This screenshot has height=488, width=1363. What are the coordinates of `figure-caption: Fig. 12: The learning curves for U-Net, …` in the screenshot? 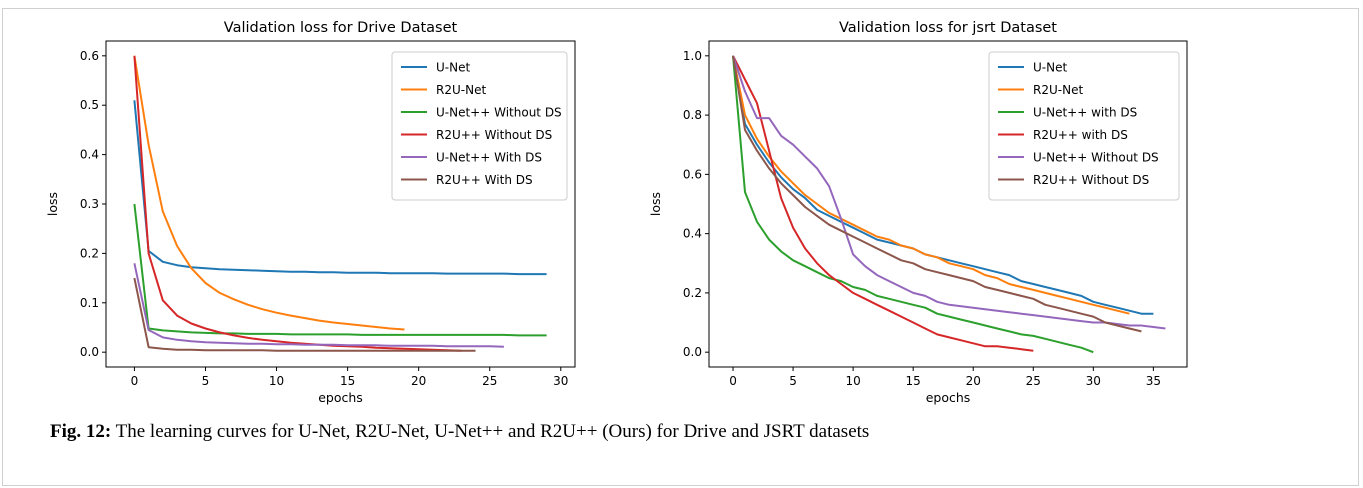 It's located at (459, 432).